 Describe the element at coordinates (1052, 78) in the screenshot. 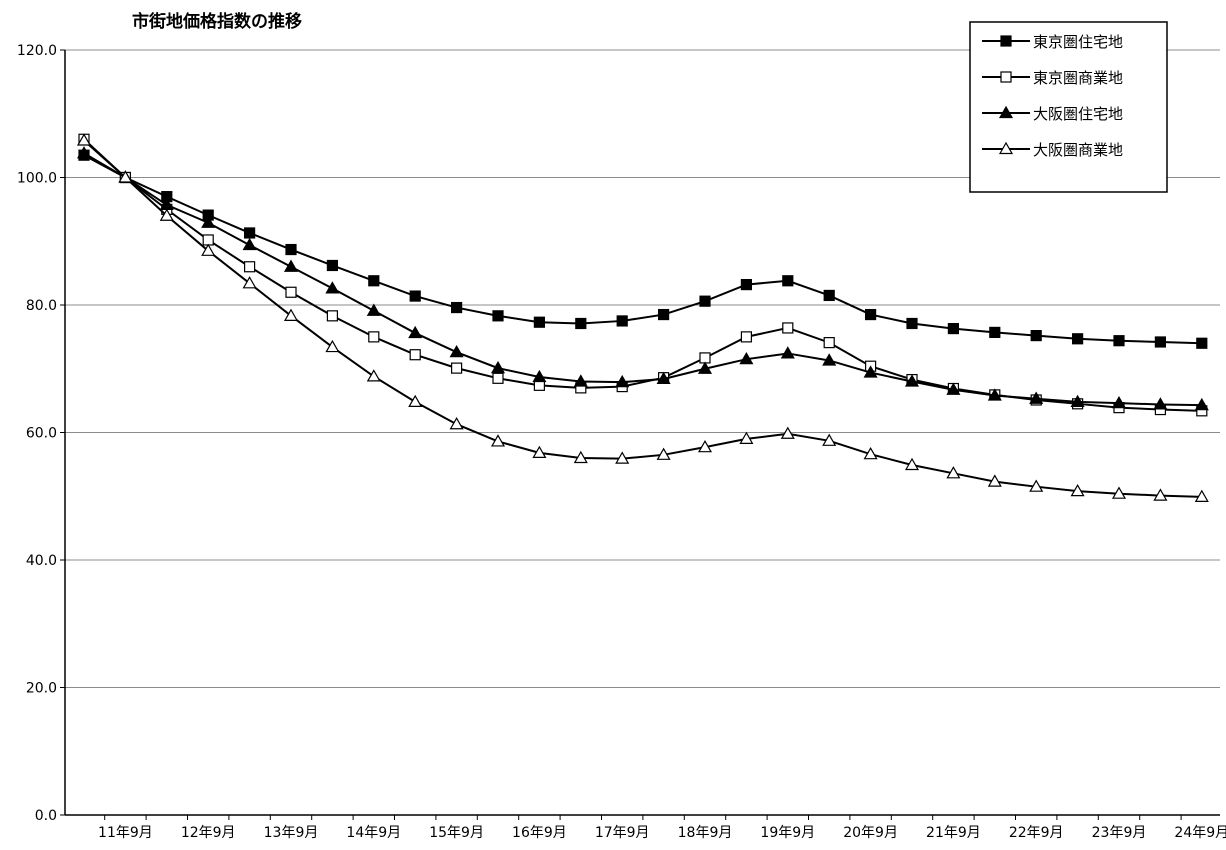

I see `legend-item: 東京圏商業地` at that location.